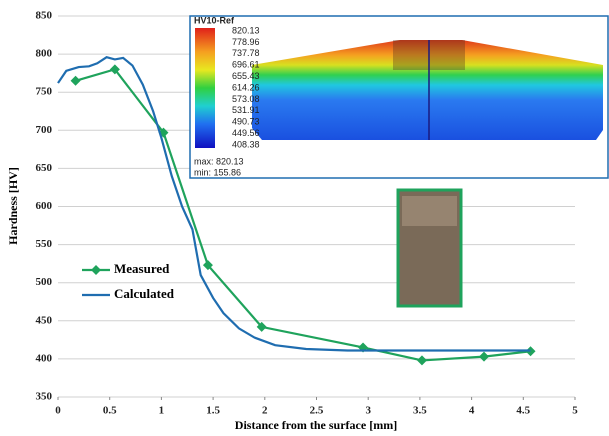 This screenshot has width=609, height=436. What do you see at coordinates (429, 211) in the screenshot?
I see `photo-layer` at bounding box center [429, 211].